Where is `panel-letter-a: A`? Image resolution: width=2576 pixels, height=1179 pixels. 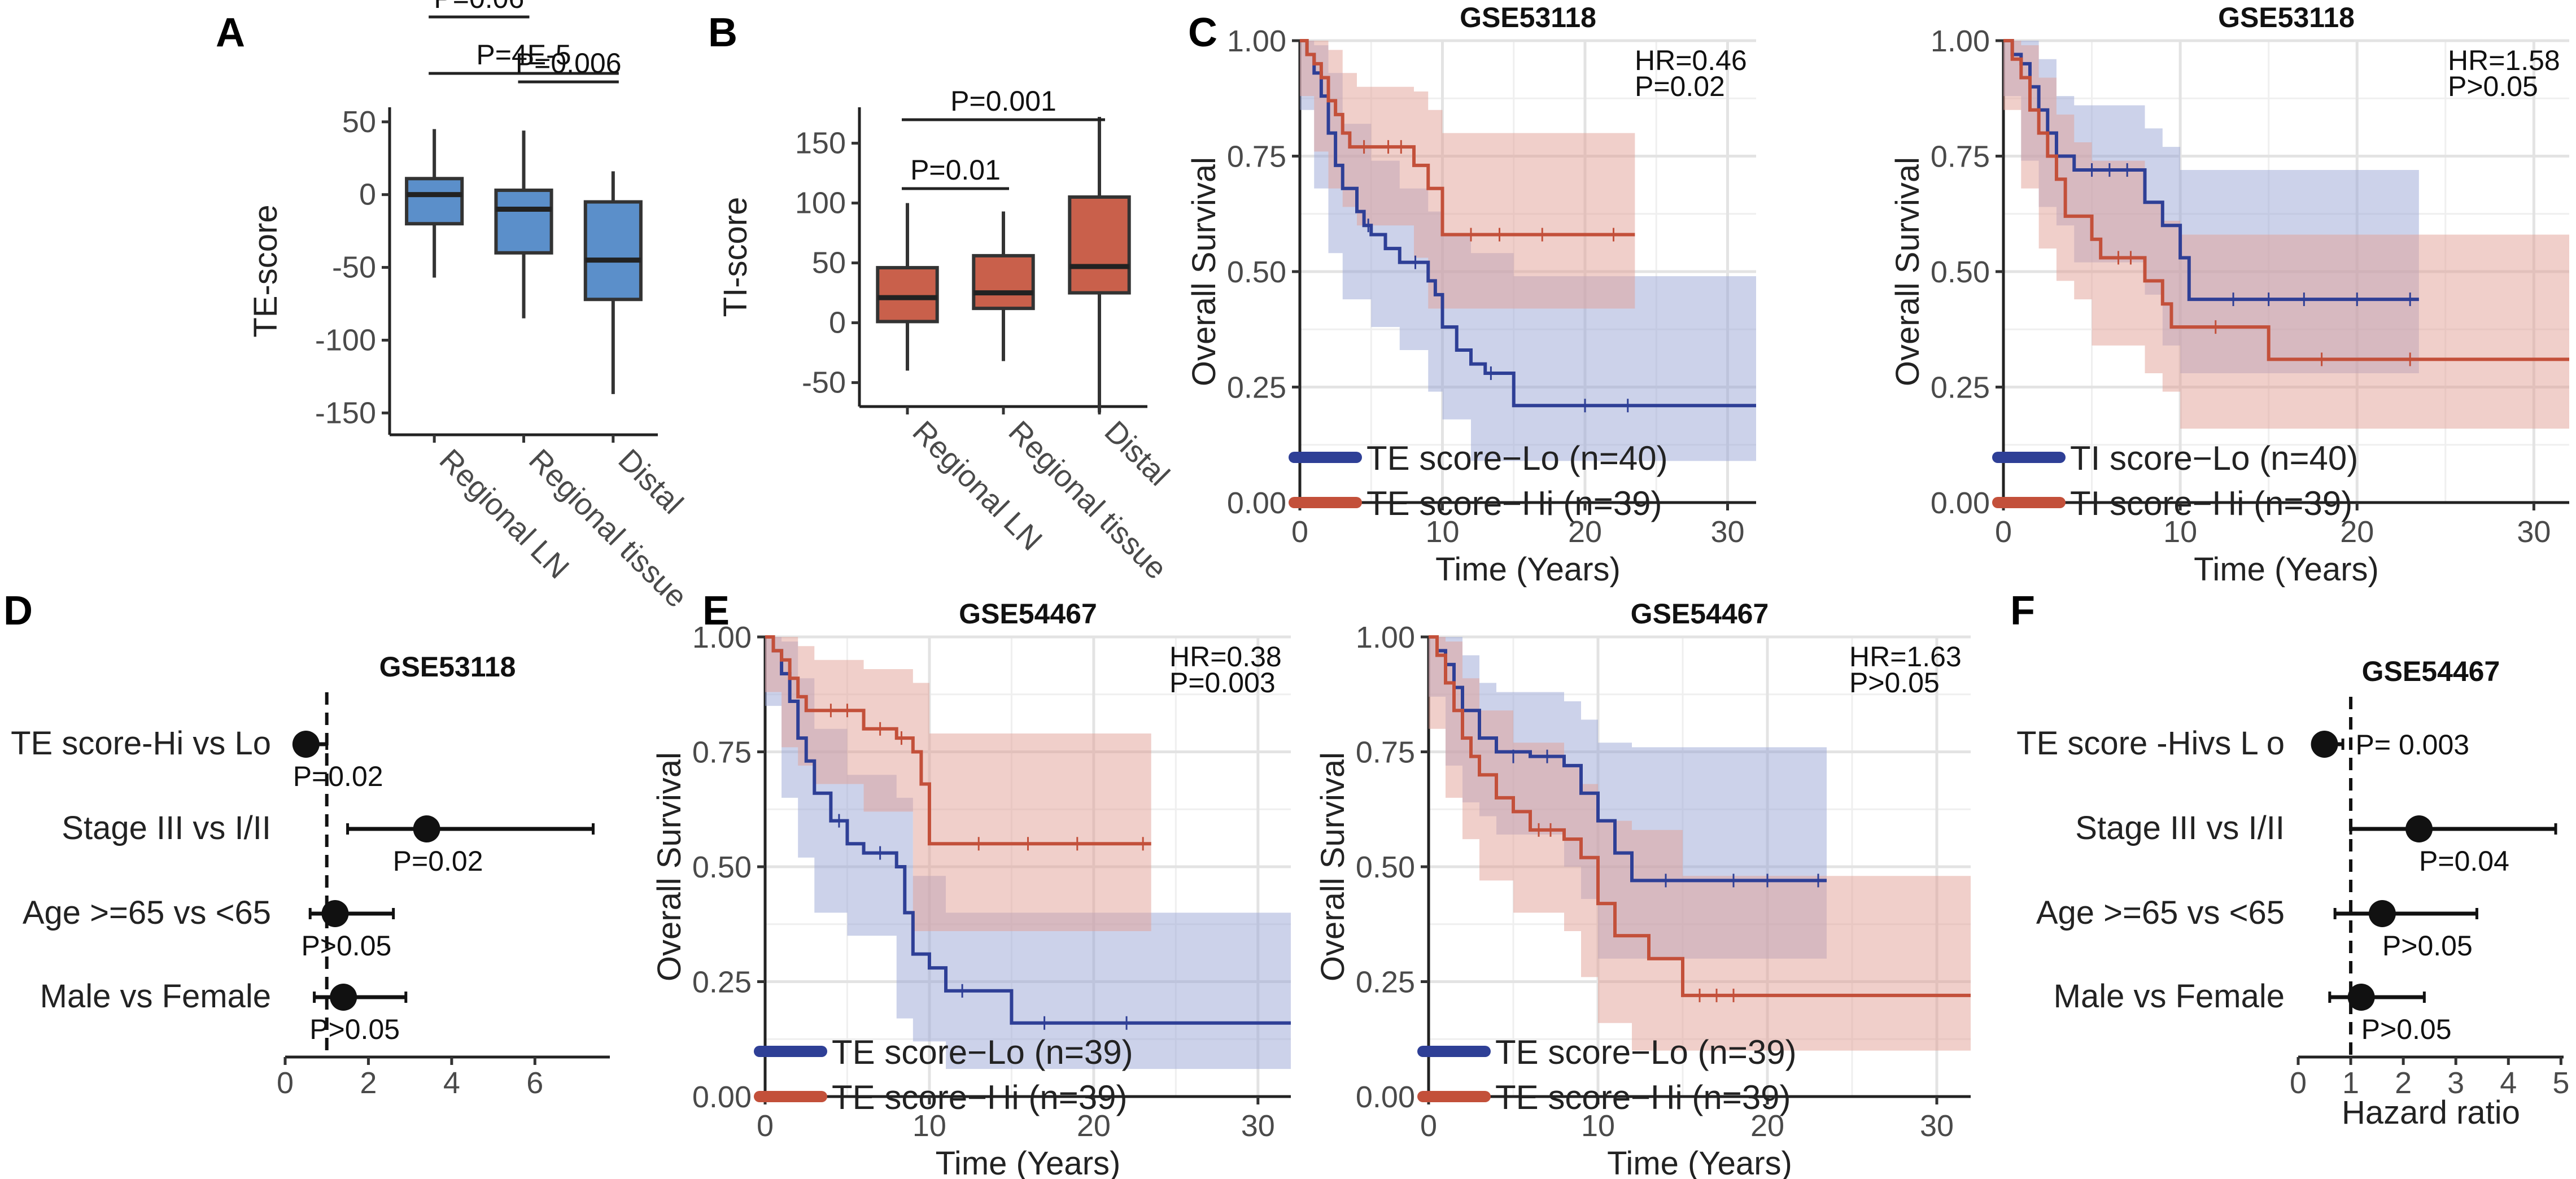 panel-letter-a: A is located at coordinates (230, 33).